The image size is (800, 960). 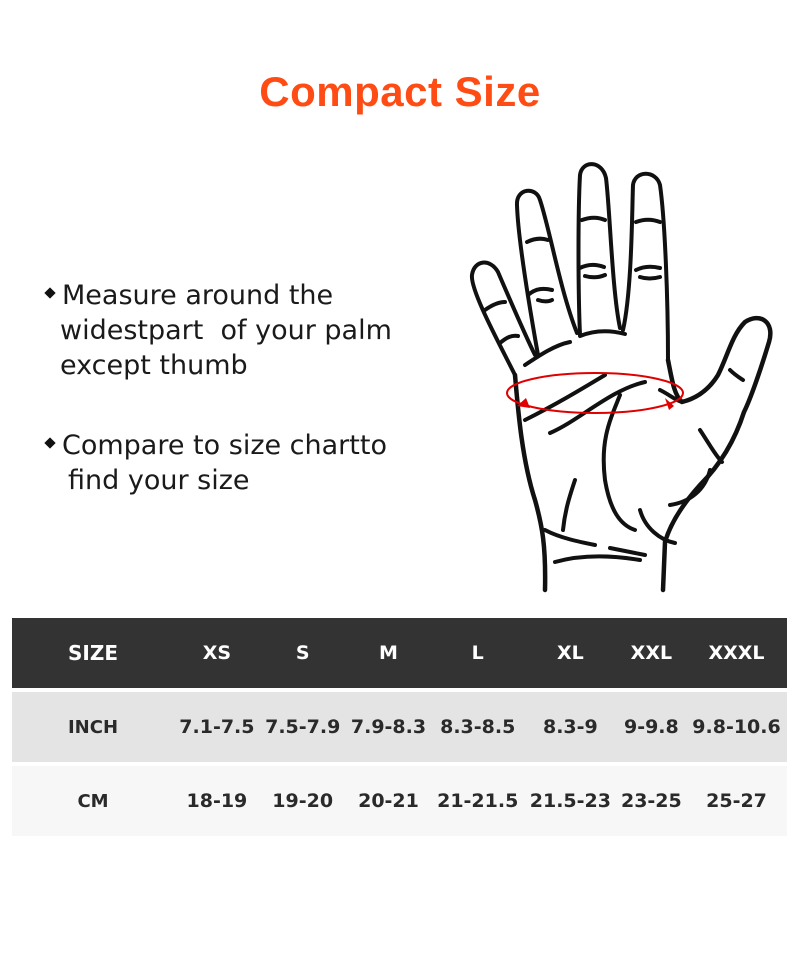 I want to click on instruction-line: Compare to size chartto, so click(x=224, y=445).